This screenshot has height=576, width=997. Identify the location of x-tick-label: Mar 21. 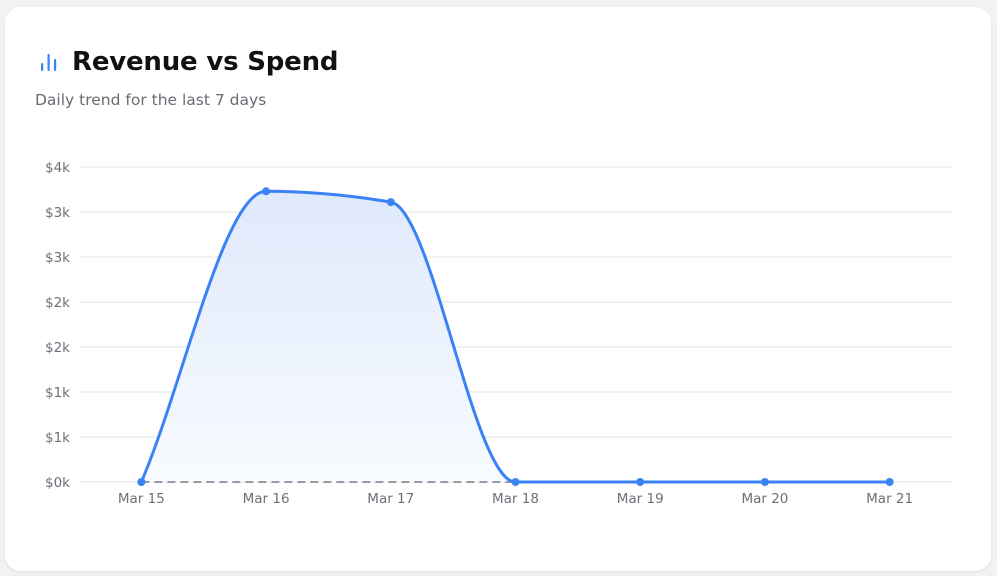
(889, 499).